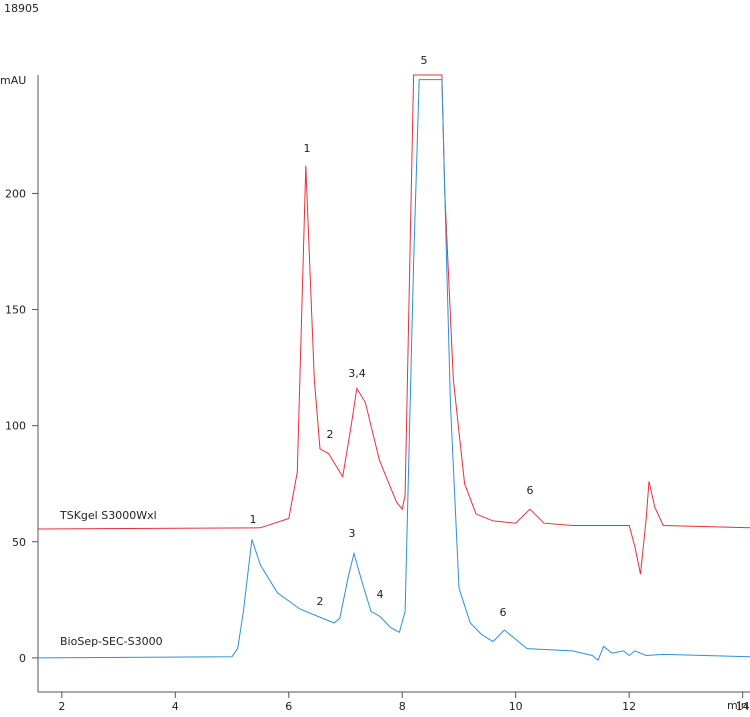 The image size is (750, 717). Describe the element at coordinates (424, 60) in the screenshot. I see `peak-label: 5` at that location.